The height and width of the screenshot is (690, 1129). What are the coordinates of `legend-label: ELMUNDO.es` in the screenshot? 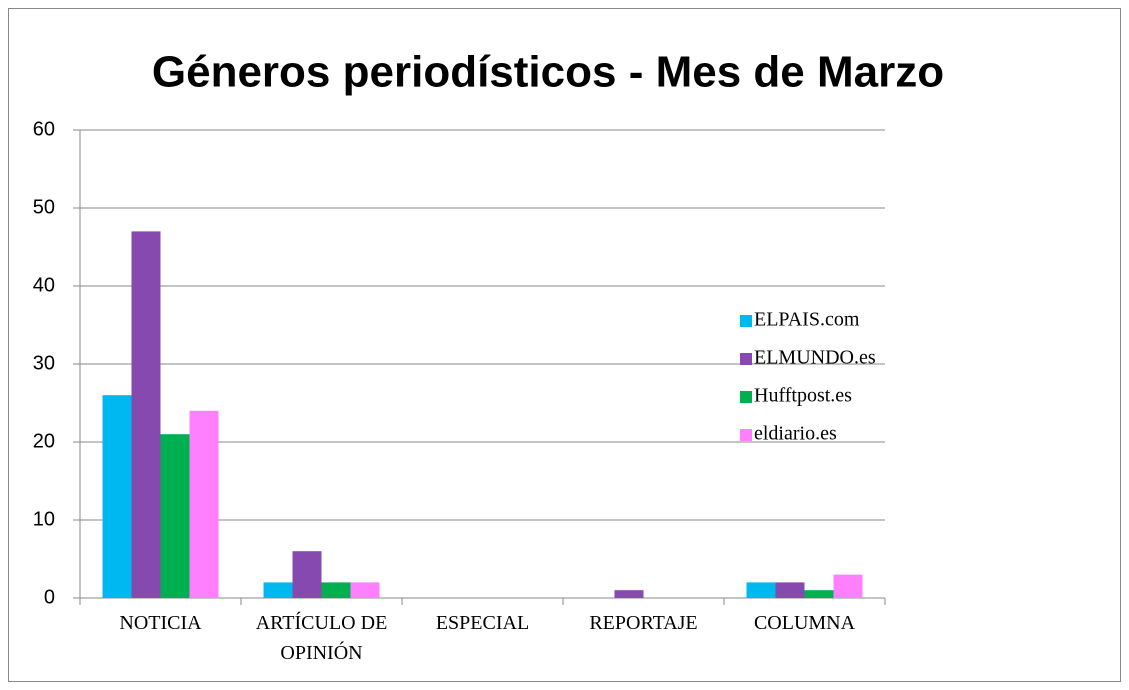 It's located at (815, 358).